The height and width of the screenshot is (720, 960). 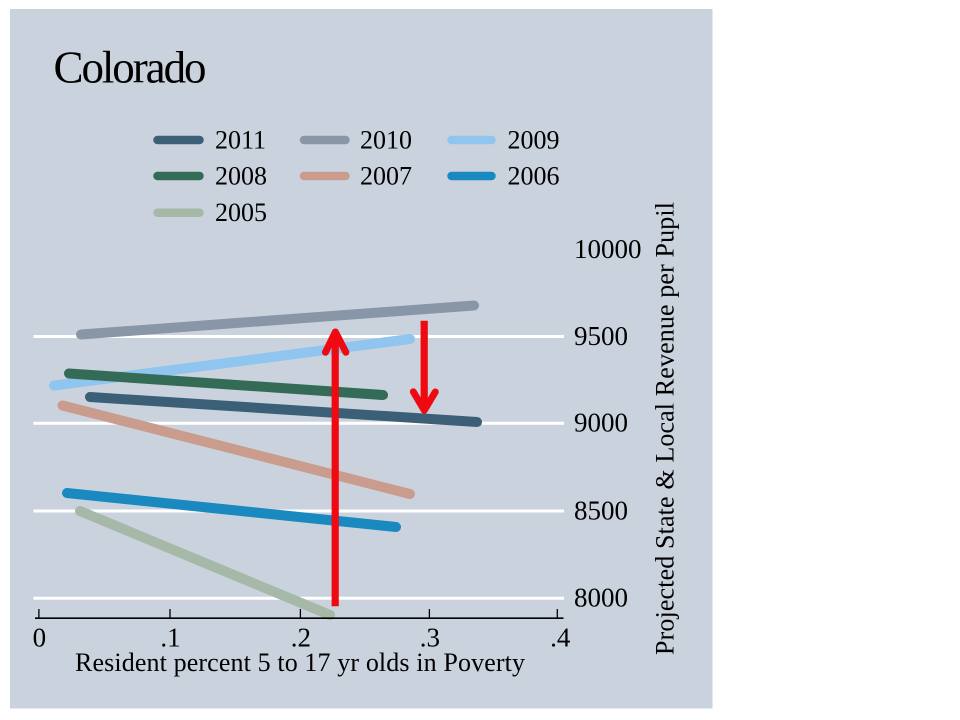 I want to click on svg-text: 2008, so click(x=241, y=176).